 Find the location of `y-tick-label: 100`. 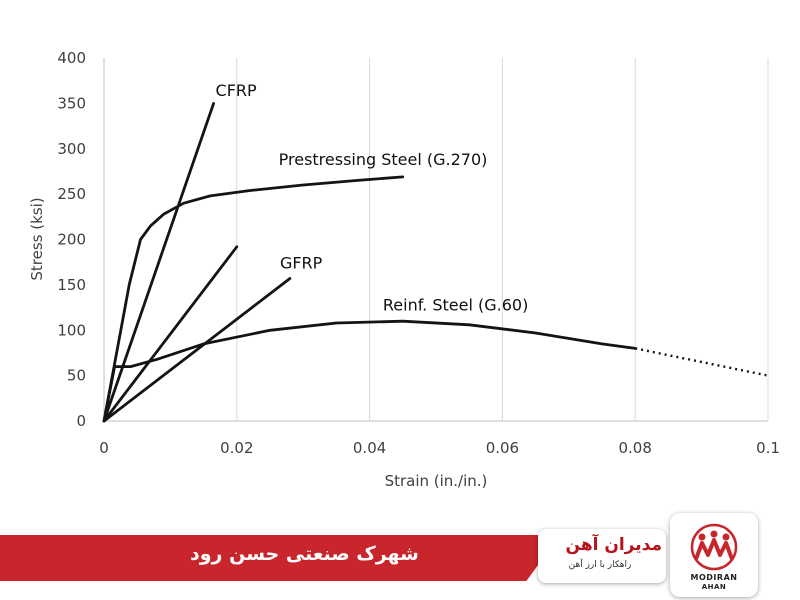

y-tick-label: 100 is located at coordinates (71, 330).